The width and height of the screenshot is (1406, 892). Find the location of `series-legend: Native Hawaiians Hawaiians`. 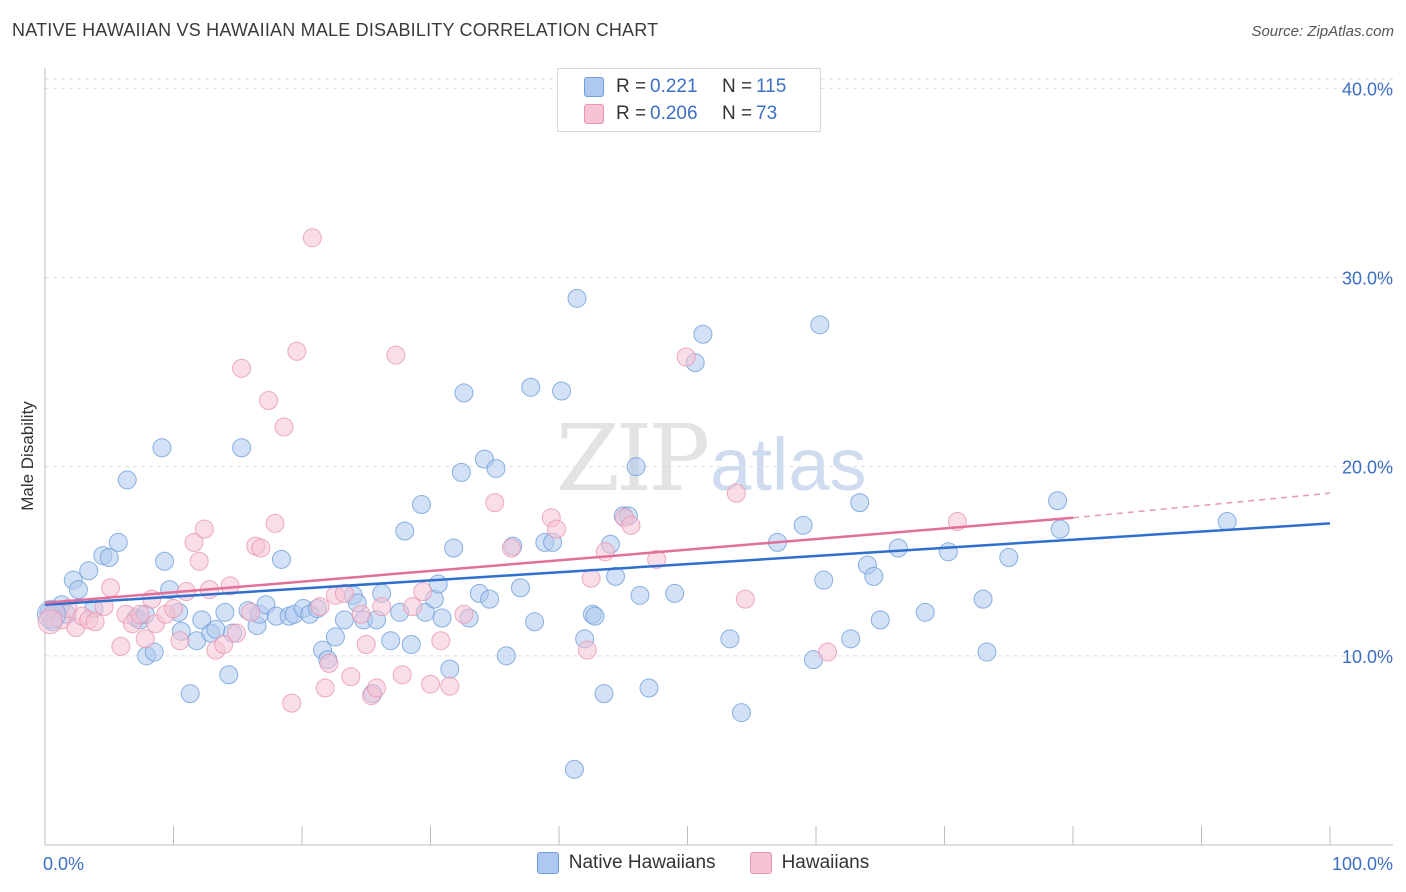

series-legend: Native Hawaiians Hawaiians is located at coordinates (703, 863).